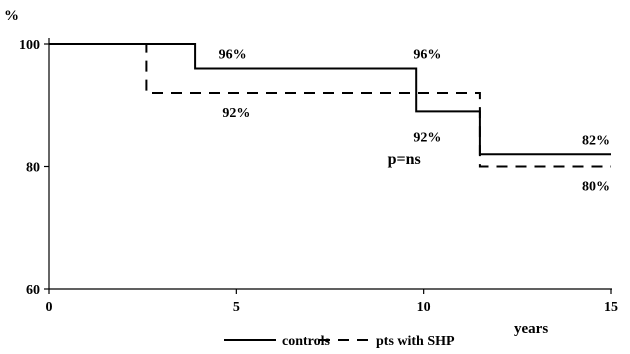 Image resolution: width=630 pixels, height=354 pixels. Describe the element at coordinates (415, 341) in the screenshot. I see `legend-label-shp: pts with SHP` at that location.